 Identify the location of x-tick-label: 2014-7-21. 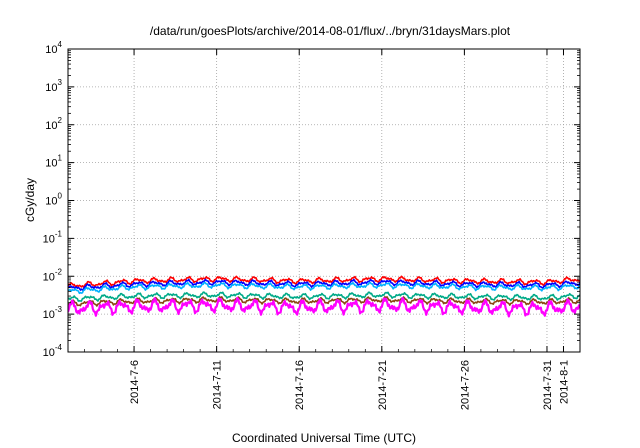
(383, 385).